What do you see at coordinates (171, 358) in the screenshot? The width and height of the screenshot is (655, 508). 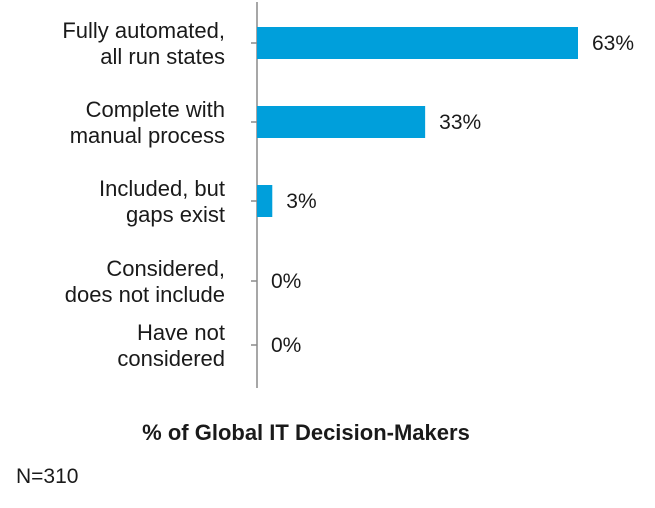 I see `category-label-line: considered` at bounding box center [171, 358].